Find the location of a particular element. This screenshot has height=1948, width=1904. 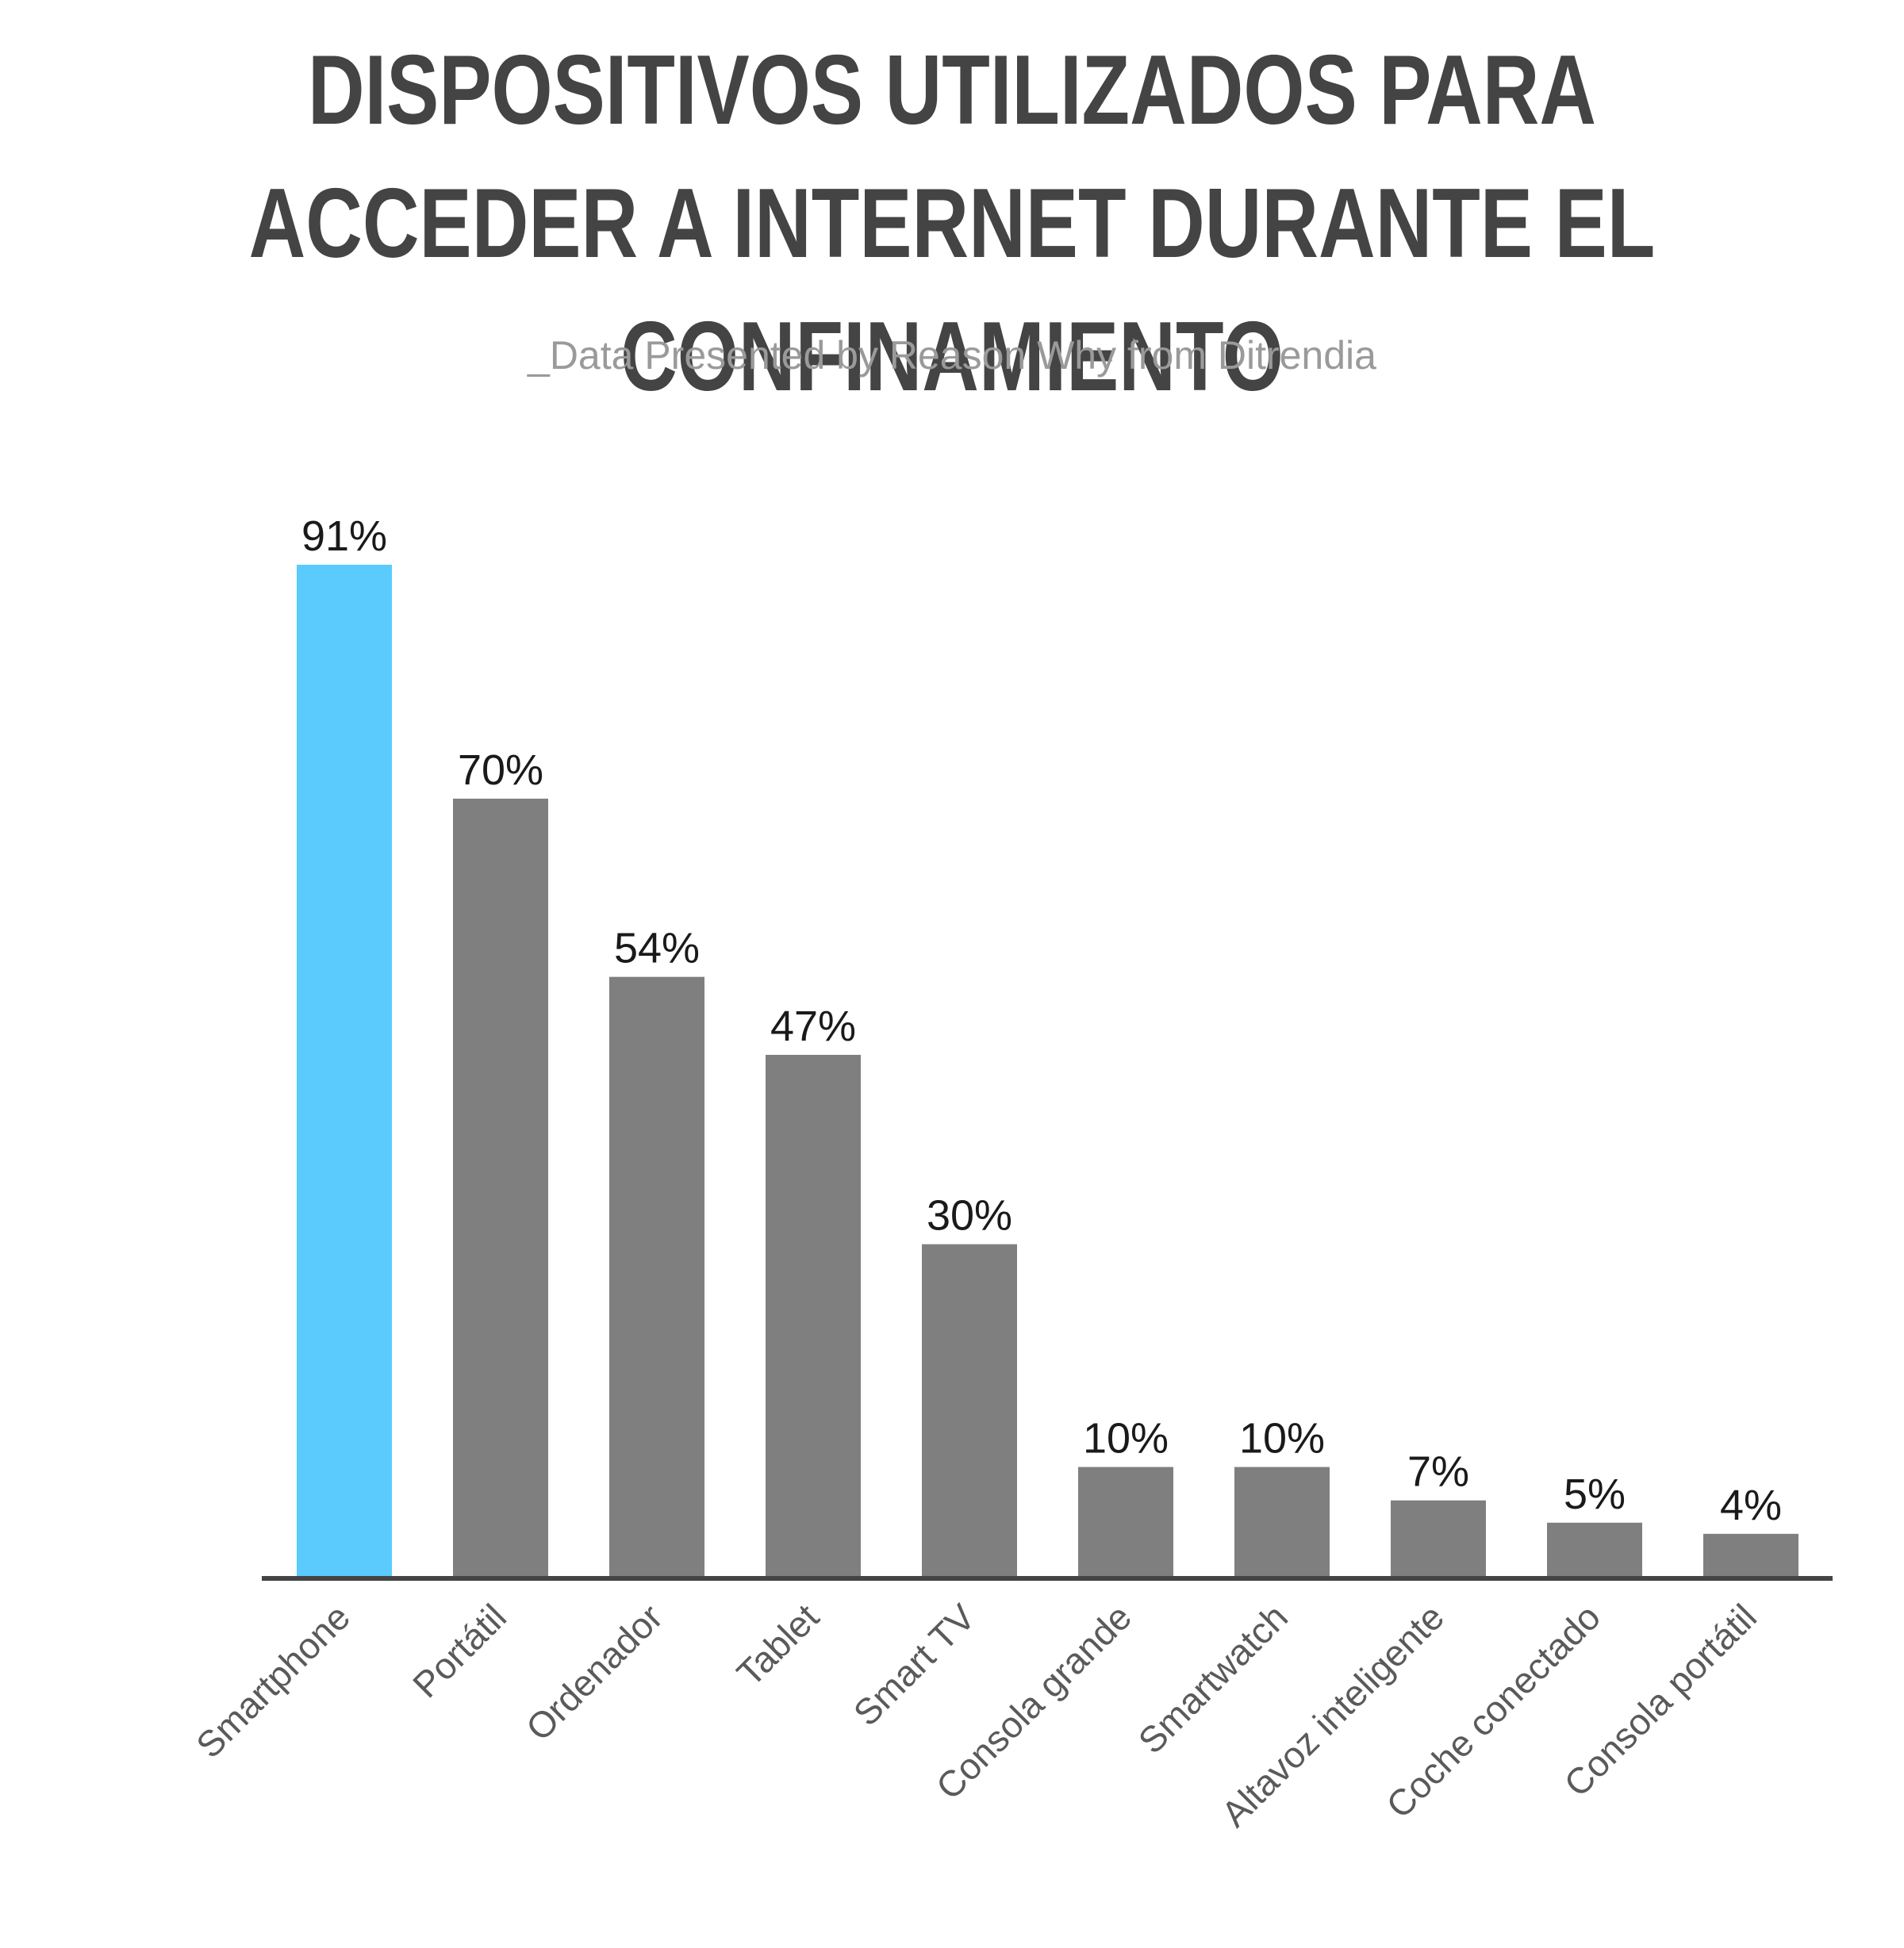

value-label-6: 10% is located at coordinates (1282, 1439).